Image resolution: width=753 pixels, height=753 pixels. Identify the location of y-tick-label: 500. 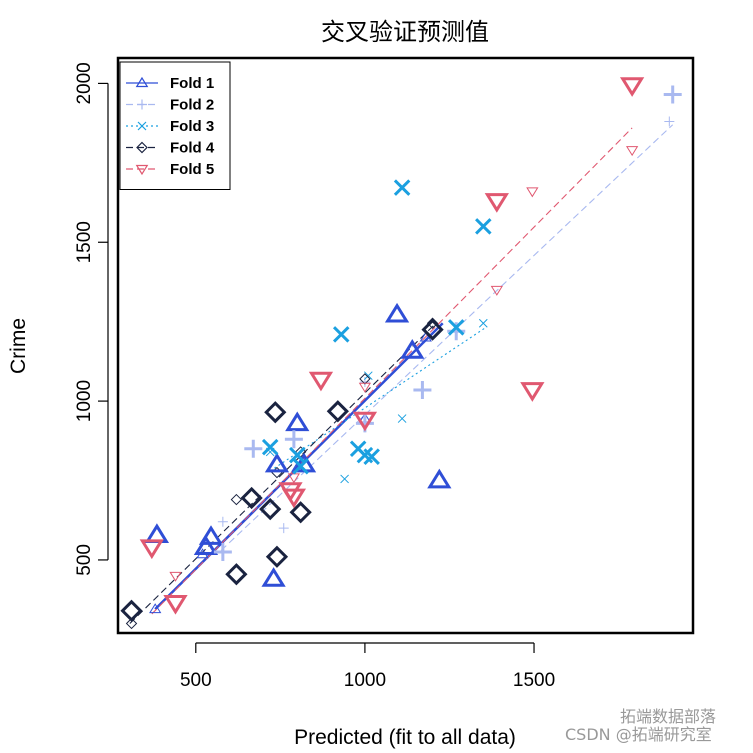
(84, 560).